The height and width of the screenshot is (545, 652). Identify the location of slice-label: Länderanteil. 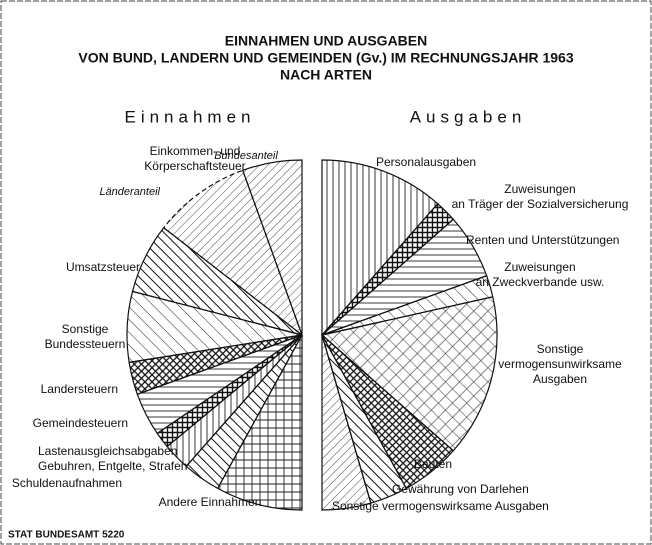
(129, 192).